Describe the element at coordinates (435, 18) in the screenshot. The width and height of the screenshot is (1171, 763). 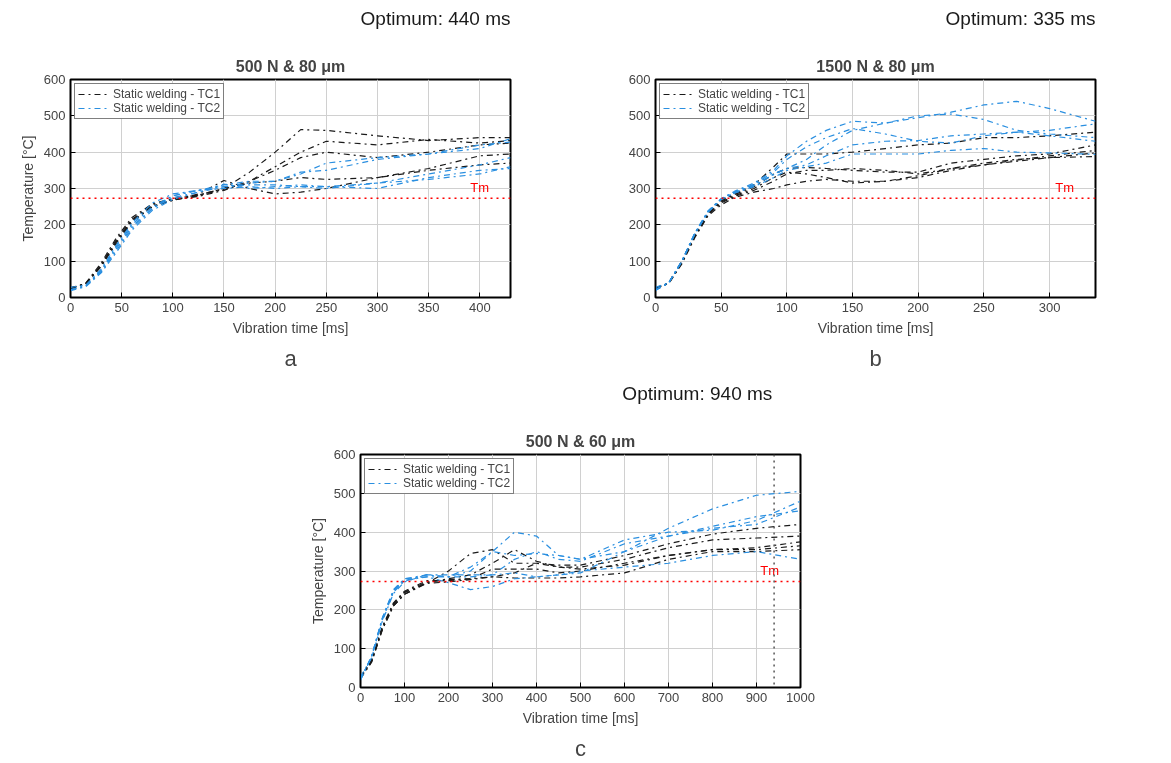
I see `text: Optimum: 440 ms` at that location.